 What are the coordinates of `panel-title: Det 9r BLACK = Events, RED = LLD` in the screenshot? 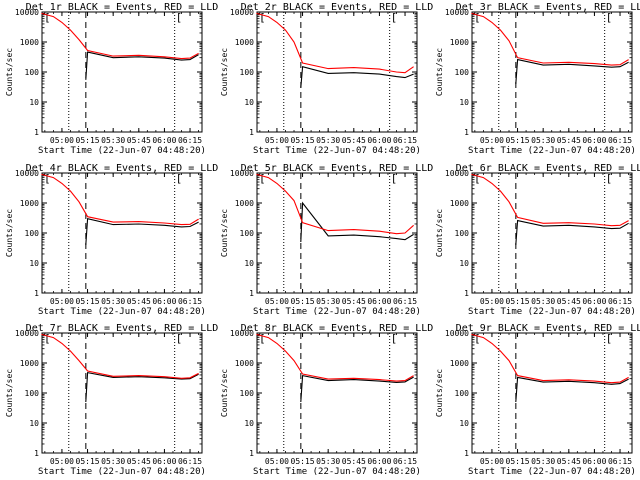 It's located at (548, 328).